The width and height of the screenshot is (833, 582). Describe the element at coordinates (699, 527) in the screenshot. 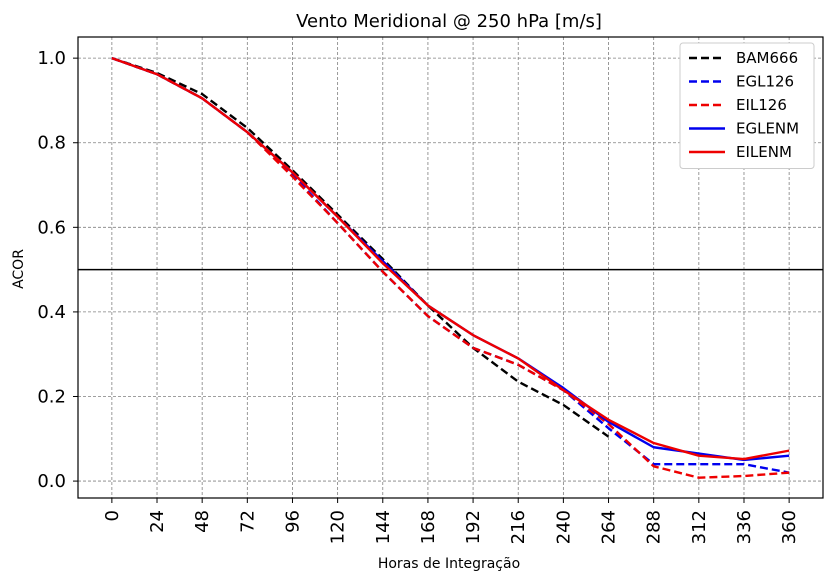

I see `x-tick-label: 312` at that location.